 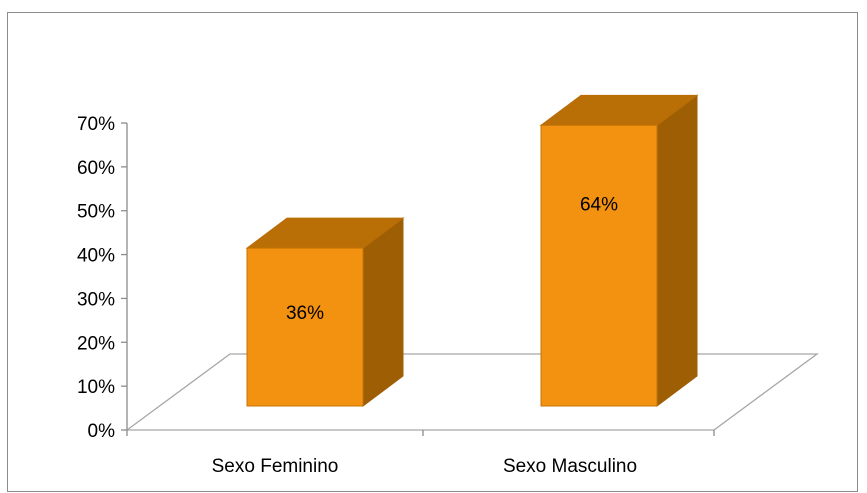 What do you see at coordinates (305, 313) in the screenshot?
I see `data-label: 36%` at bounding box center [305, 313].